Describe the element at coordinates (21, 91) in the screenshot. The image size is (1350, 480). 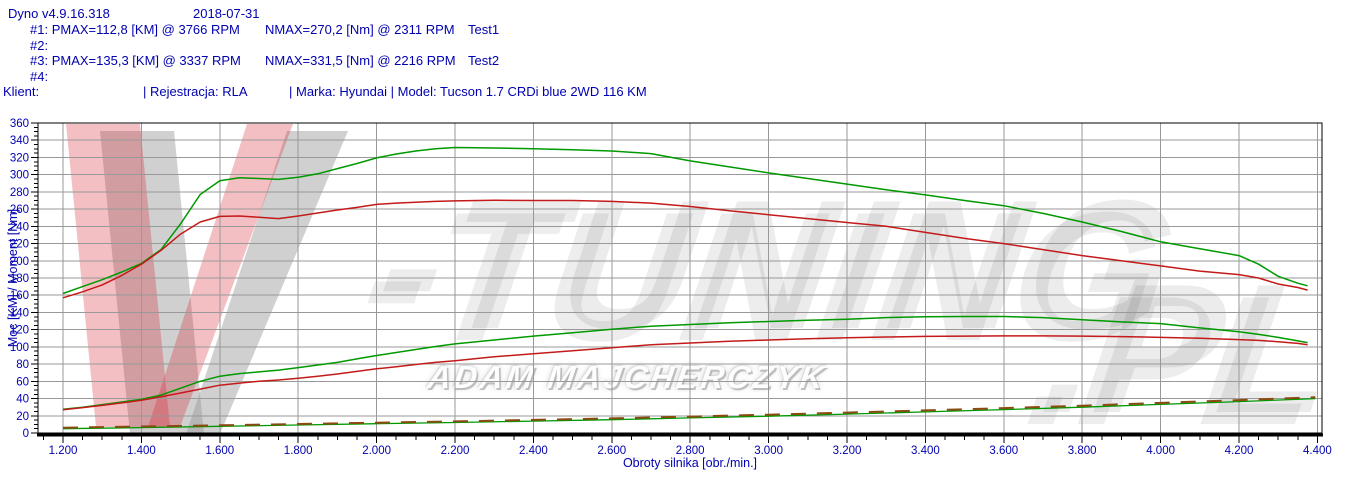
I see `client-label: Klient:` at that location.